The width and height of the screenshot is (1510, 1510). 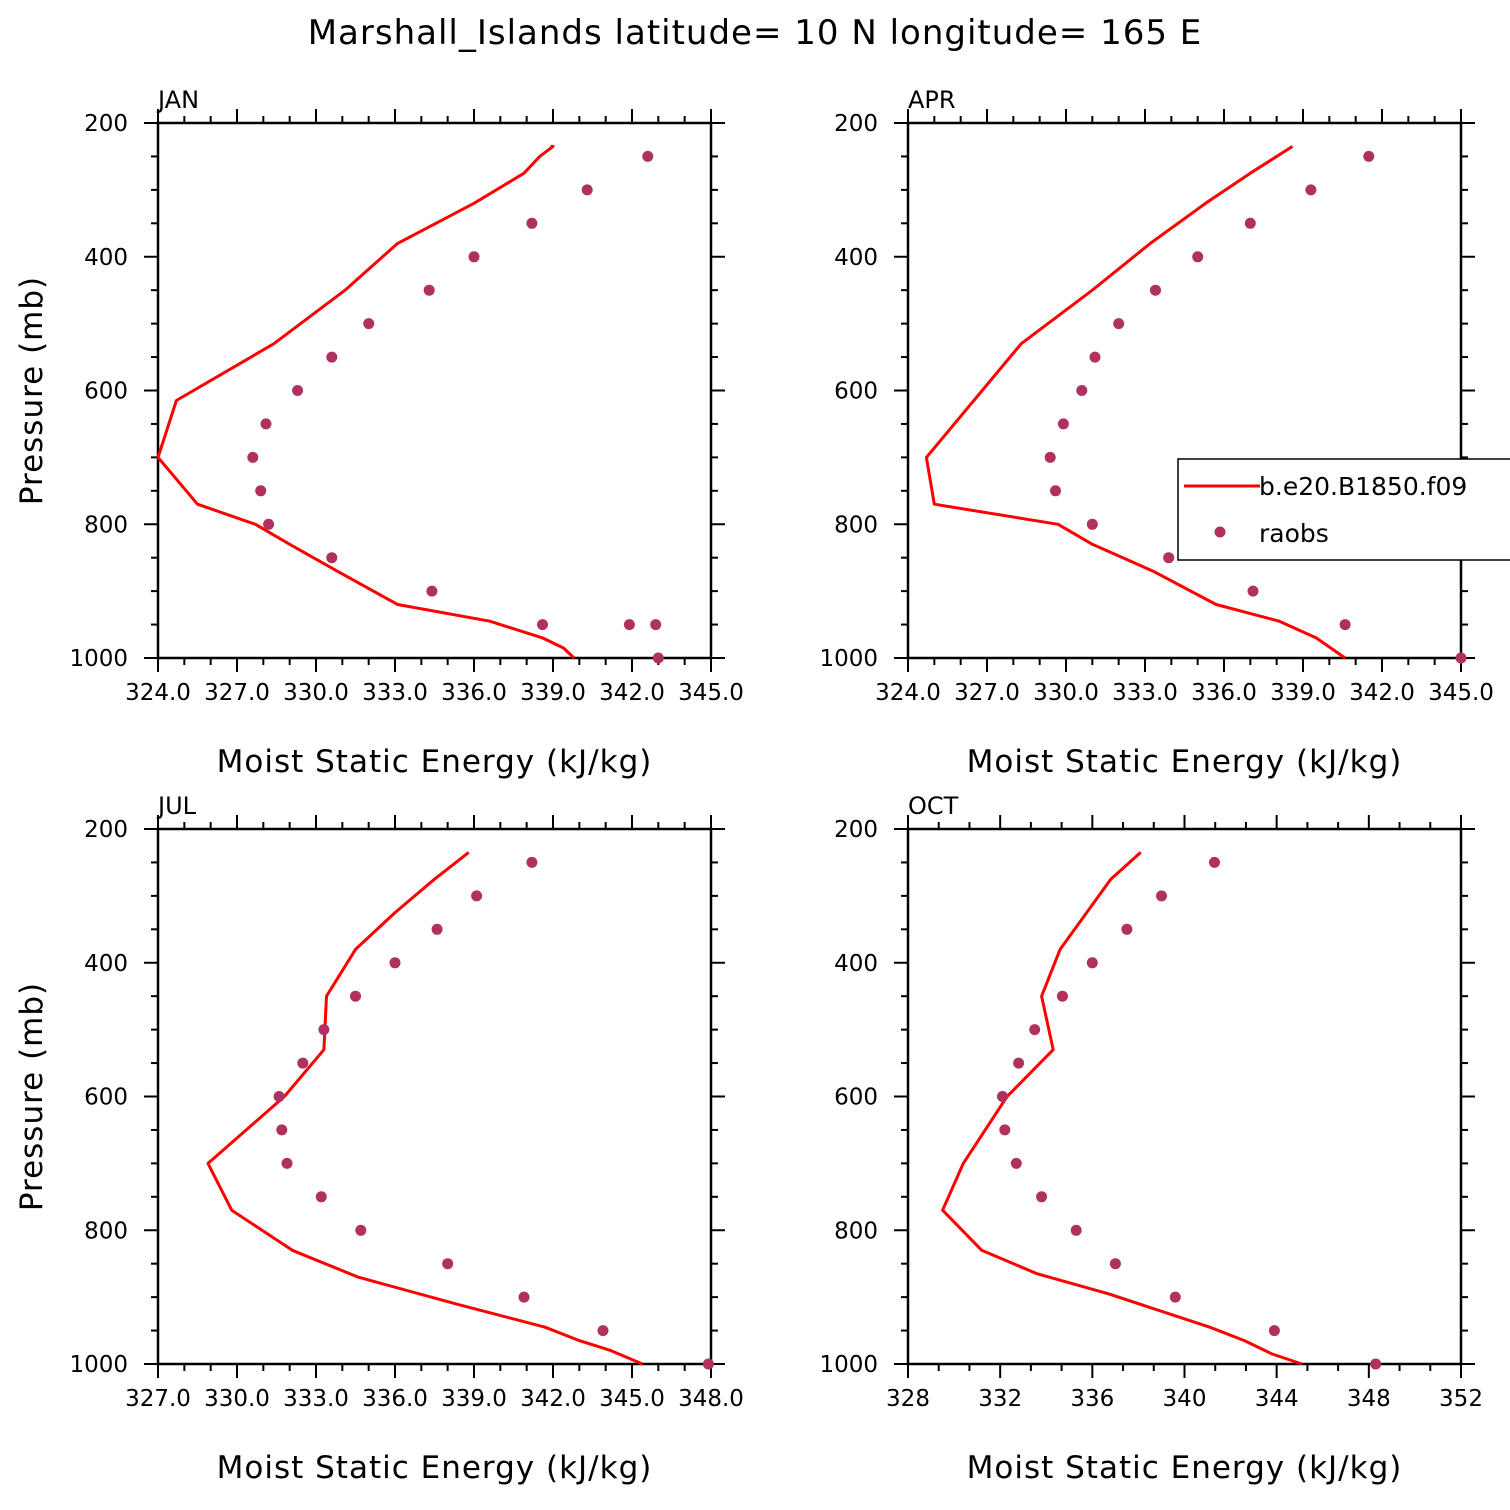 I want to click on legend: b.e20.B1850.f09 raobs, so click(x=1343, y=509).